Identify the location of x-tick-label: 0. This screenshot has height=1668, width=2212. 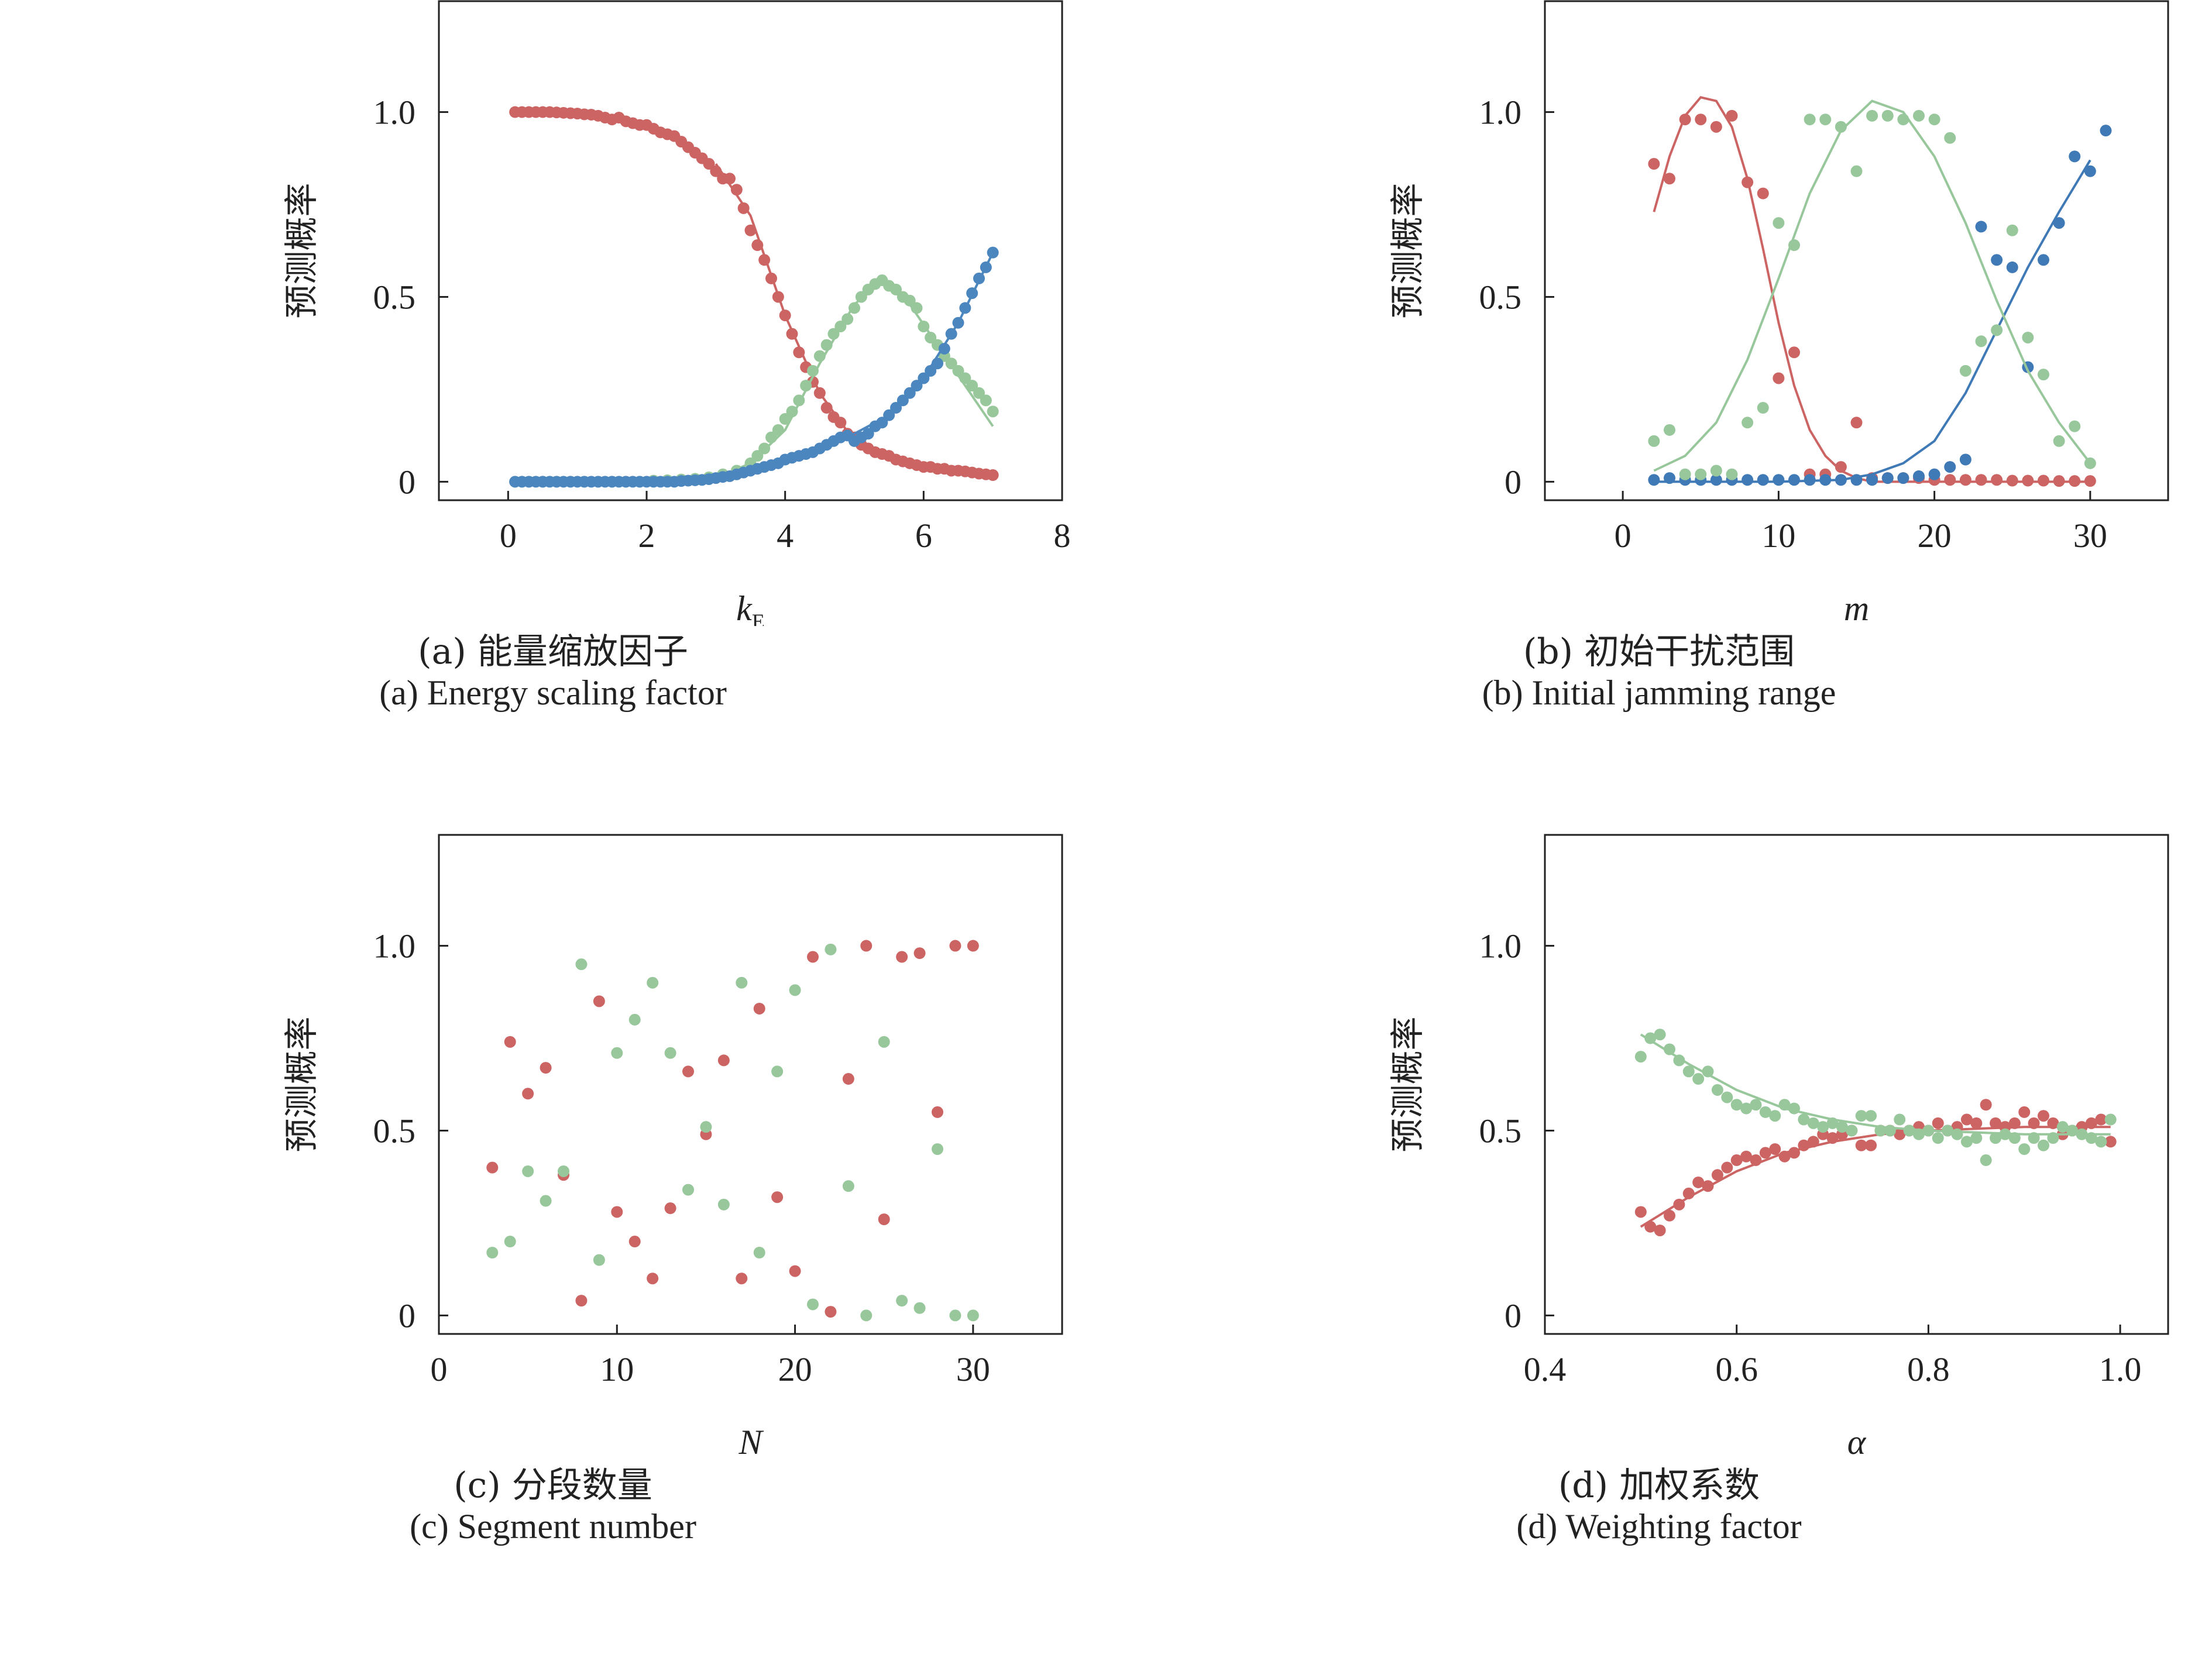
(1623, 536).